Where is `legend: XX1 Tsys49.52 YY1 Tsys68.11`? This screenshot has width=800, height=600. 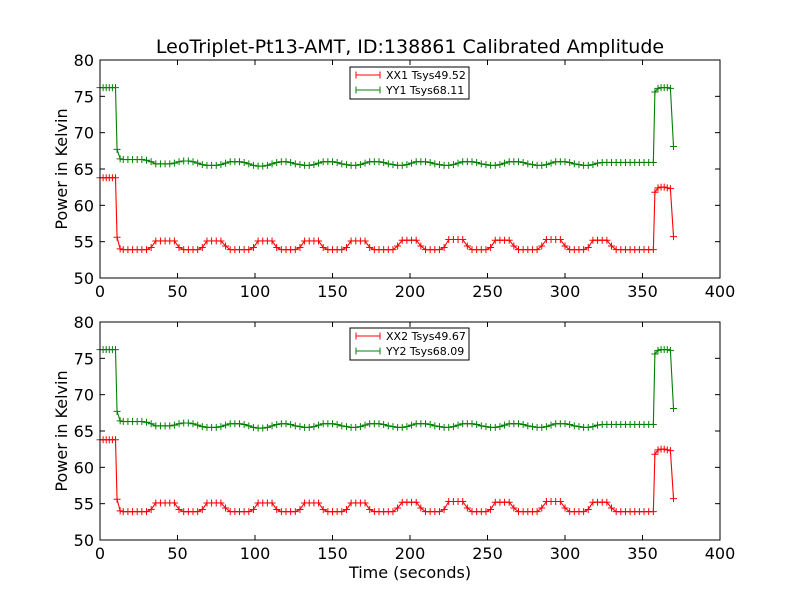
legend: XX1 Tsys49.52 YY1 Tsys68.11 is located at coordinates (409, 83).